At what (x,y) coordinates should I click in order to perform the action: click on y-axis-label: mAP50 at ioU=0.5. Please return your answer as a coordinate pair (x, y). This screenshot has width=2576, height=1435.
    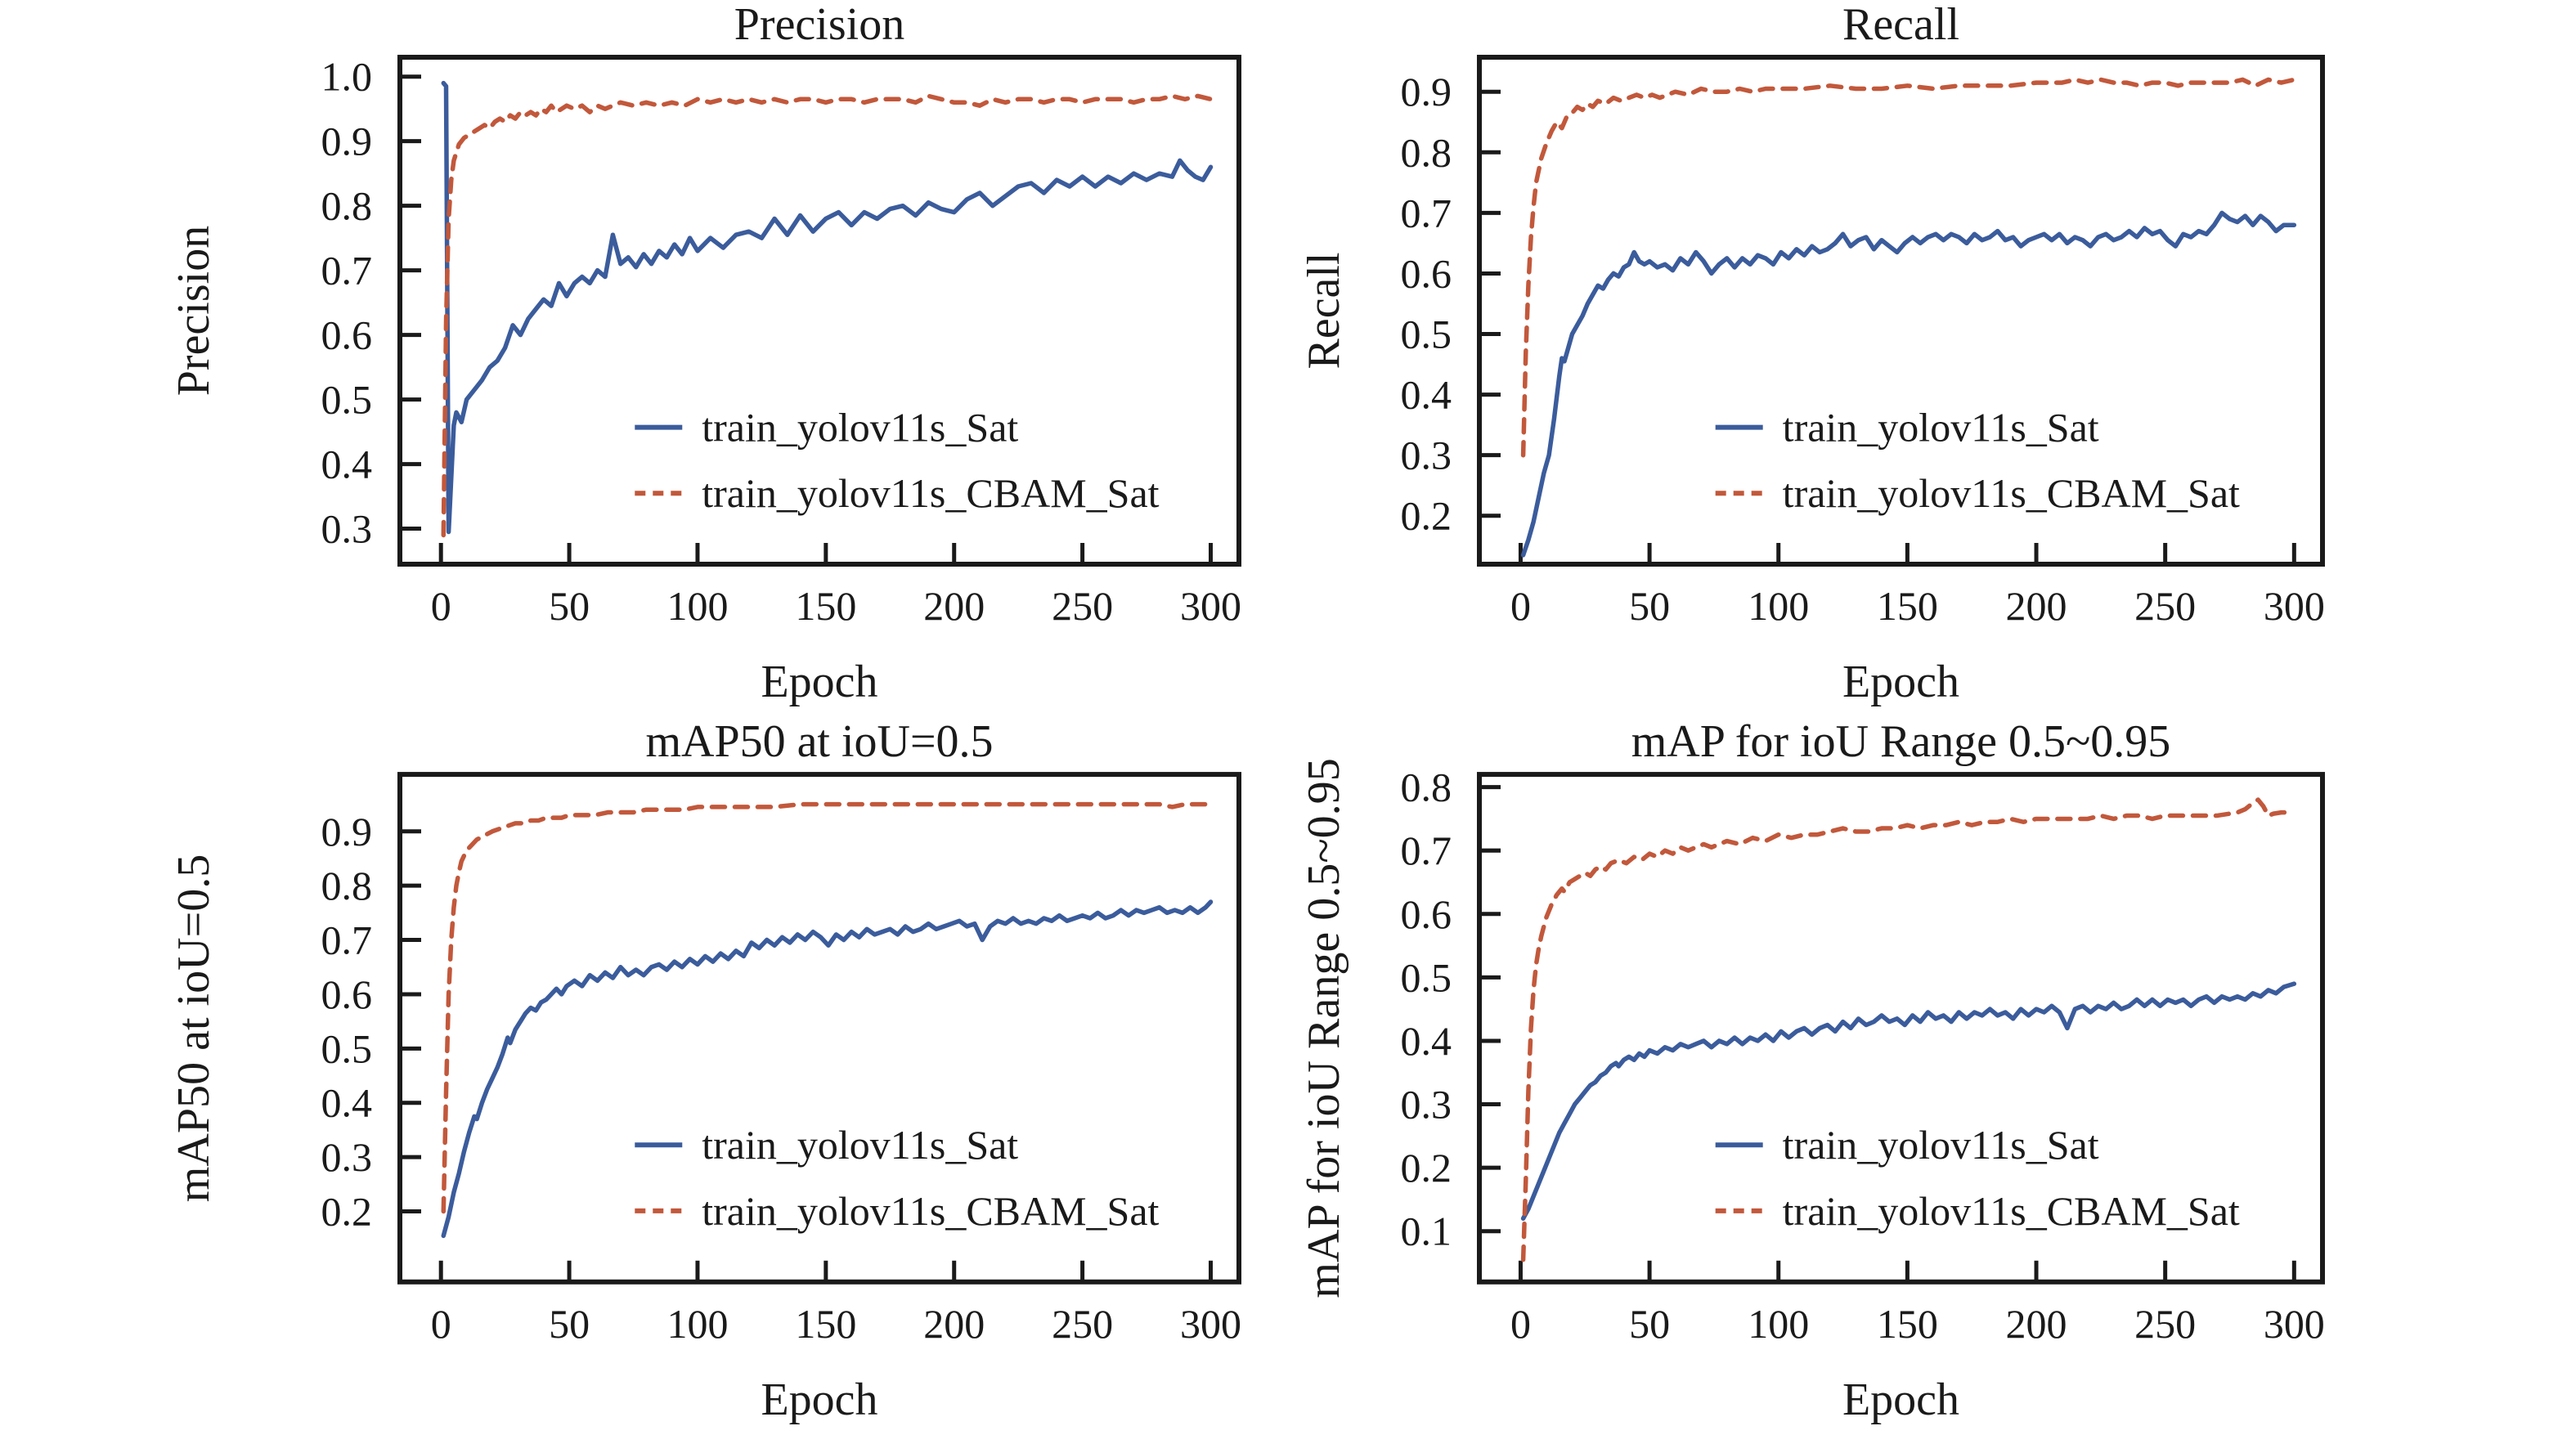
    Looking at the image, I should click on (194, 1028).